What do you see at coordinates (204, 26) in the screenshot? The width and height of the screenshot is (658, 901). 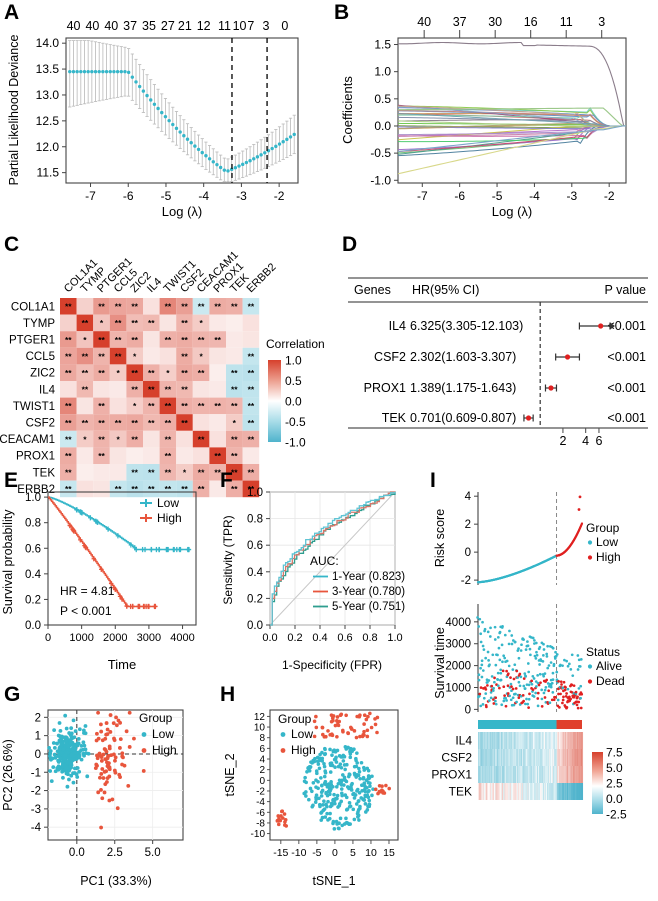 I see `panel-a-top-tick: 12` at bounding box center [204, 26].